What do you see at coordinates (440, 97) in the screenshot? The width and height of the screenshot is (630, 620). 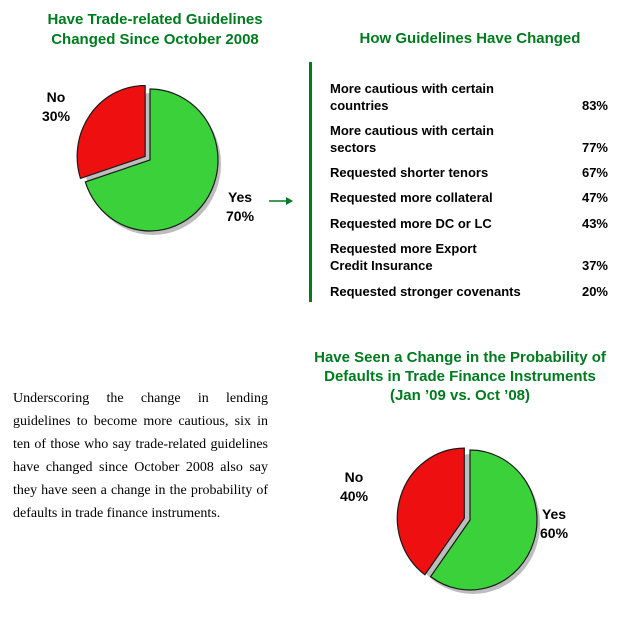 I see `guideline-label: More cautious with certain countries` at bounding box center [440, 97].